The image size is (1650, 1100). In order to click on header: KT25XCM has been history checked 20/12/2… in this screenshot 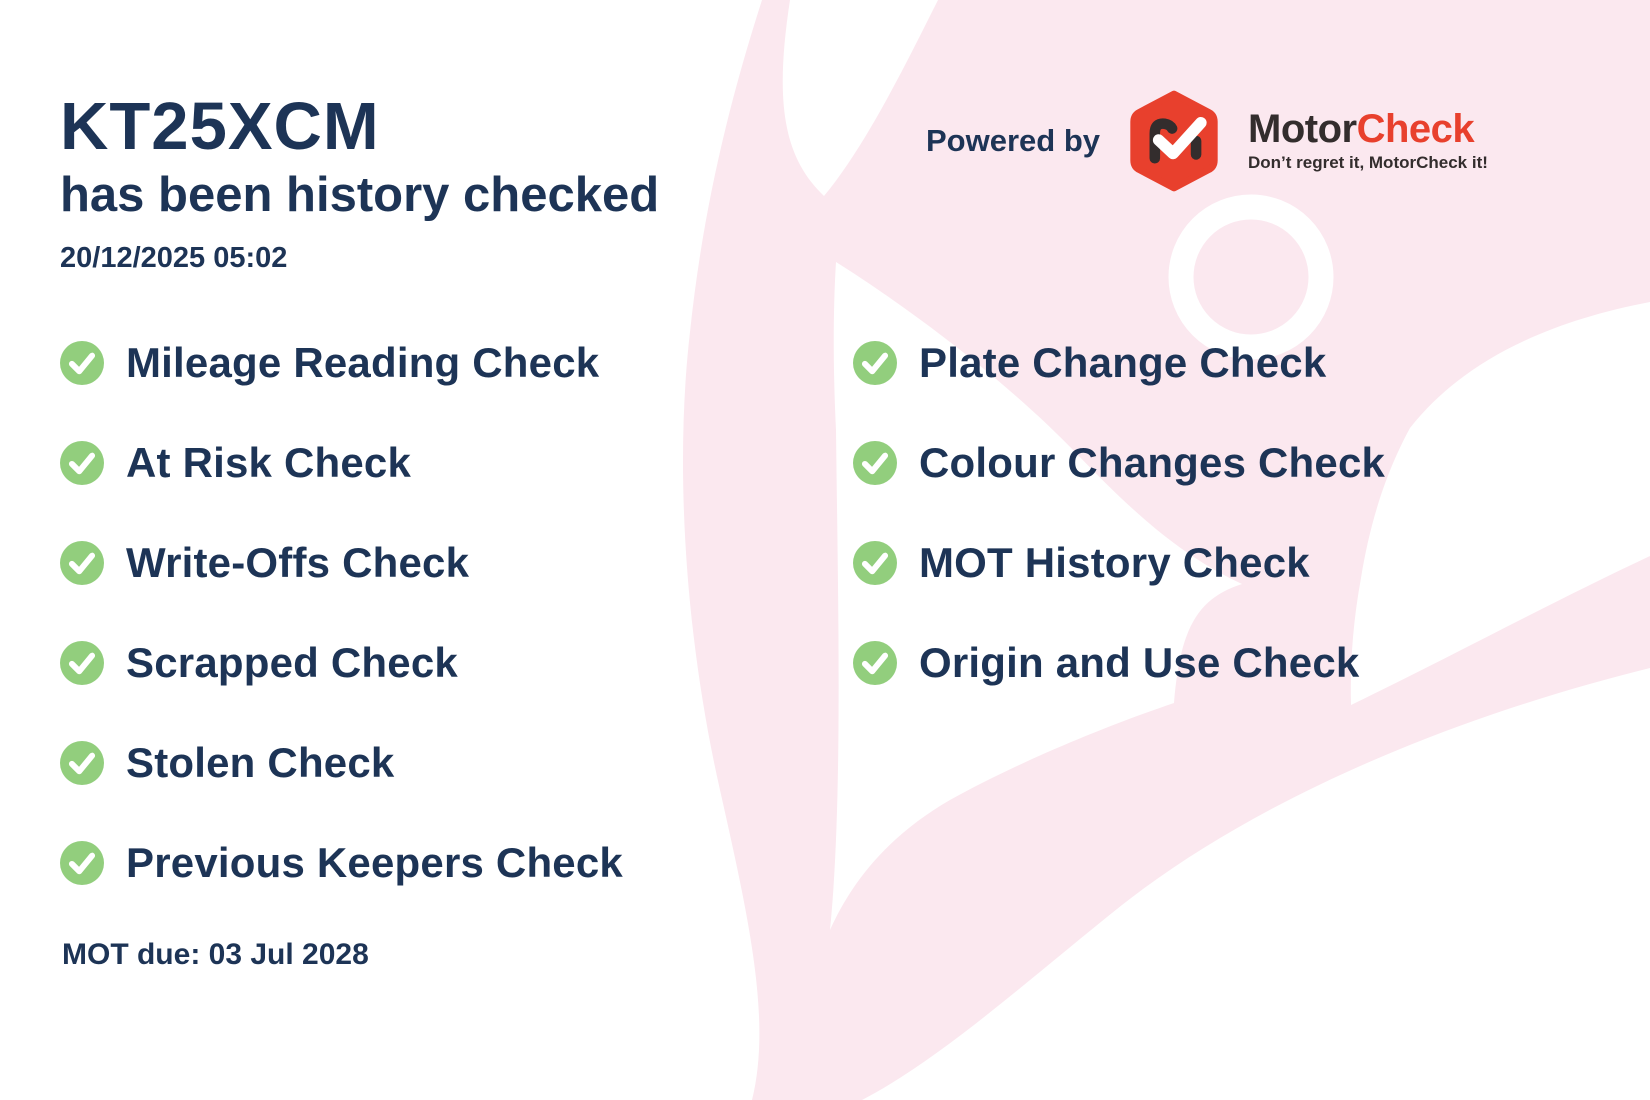, I will do `click(360, 182)`.